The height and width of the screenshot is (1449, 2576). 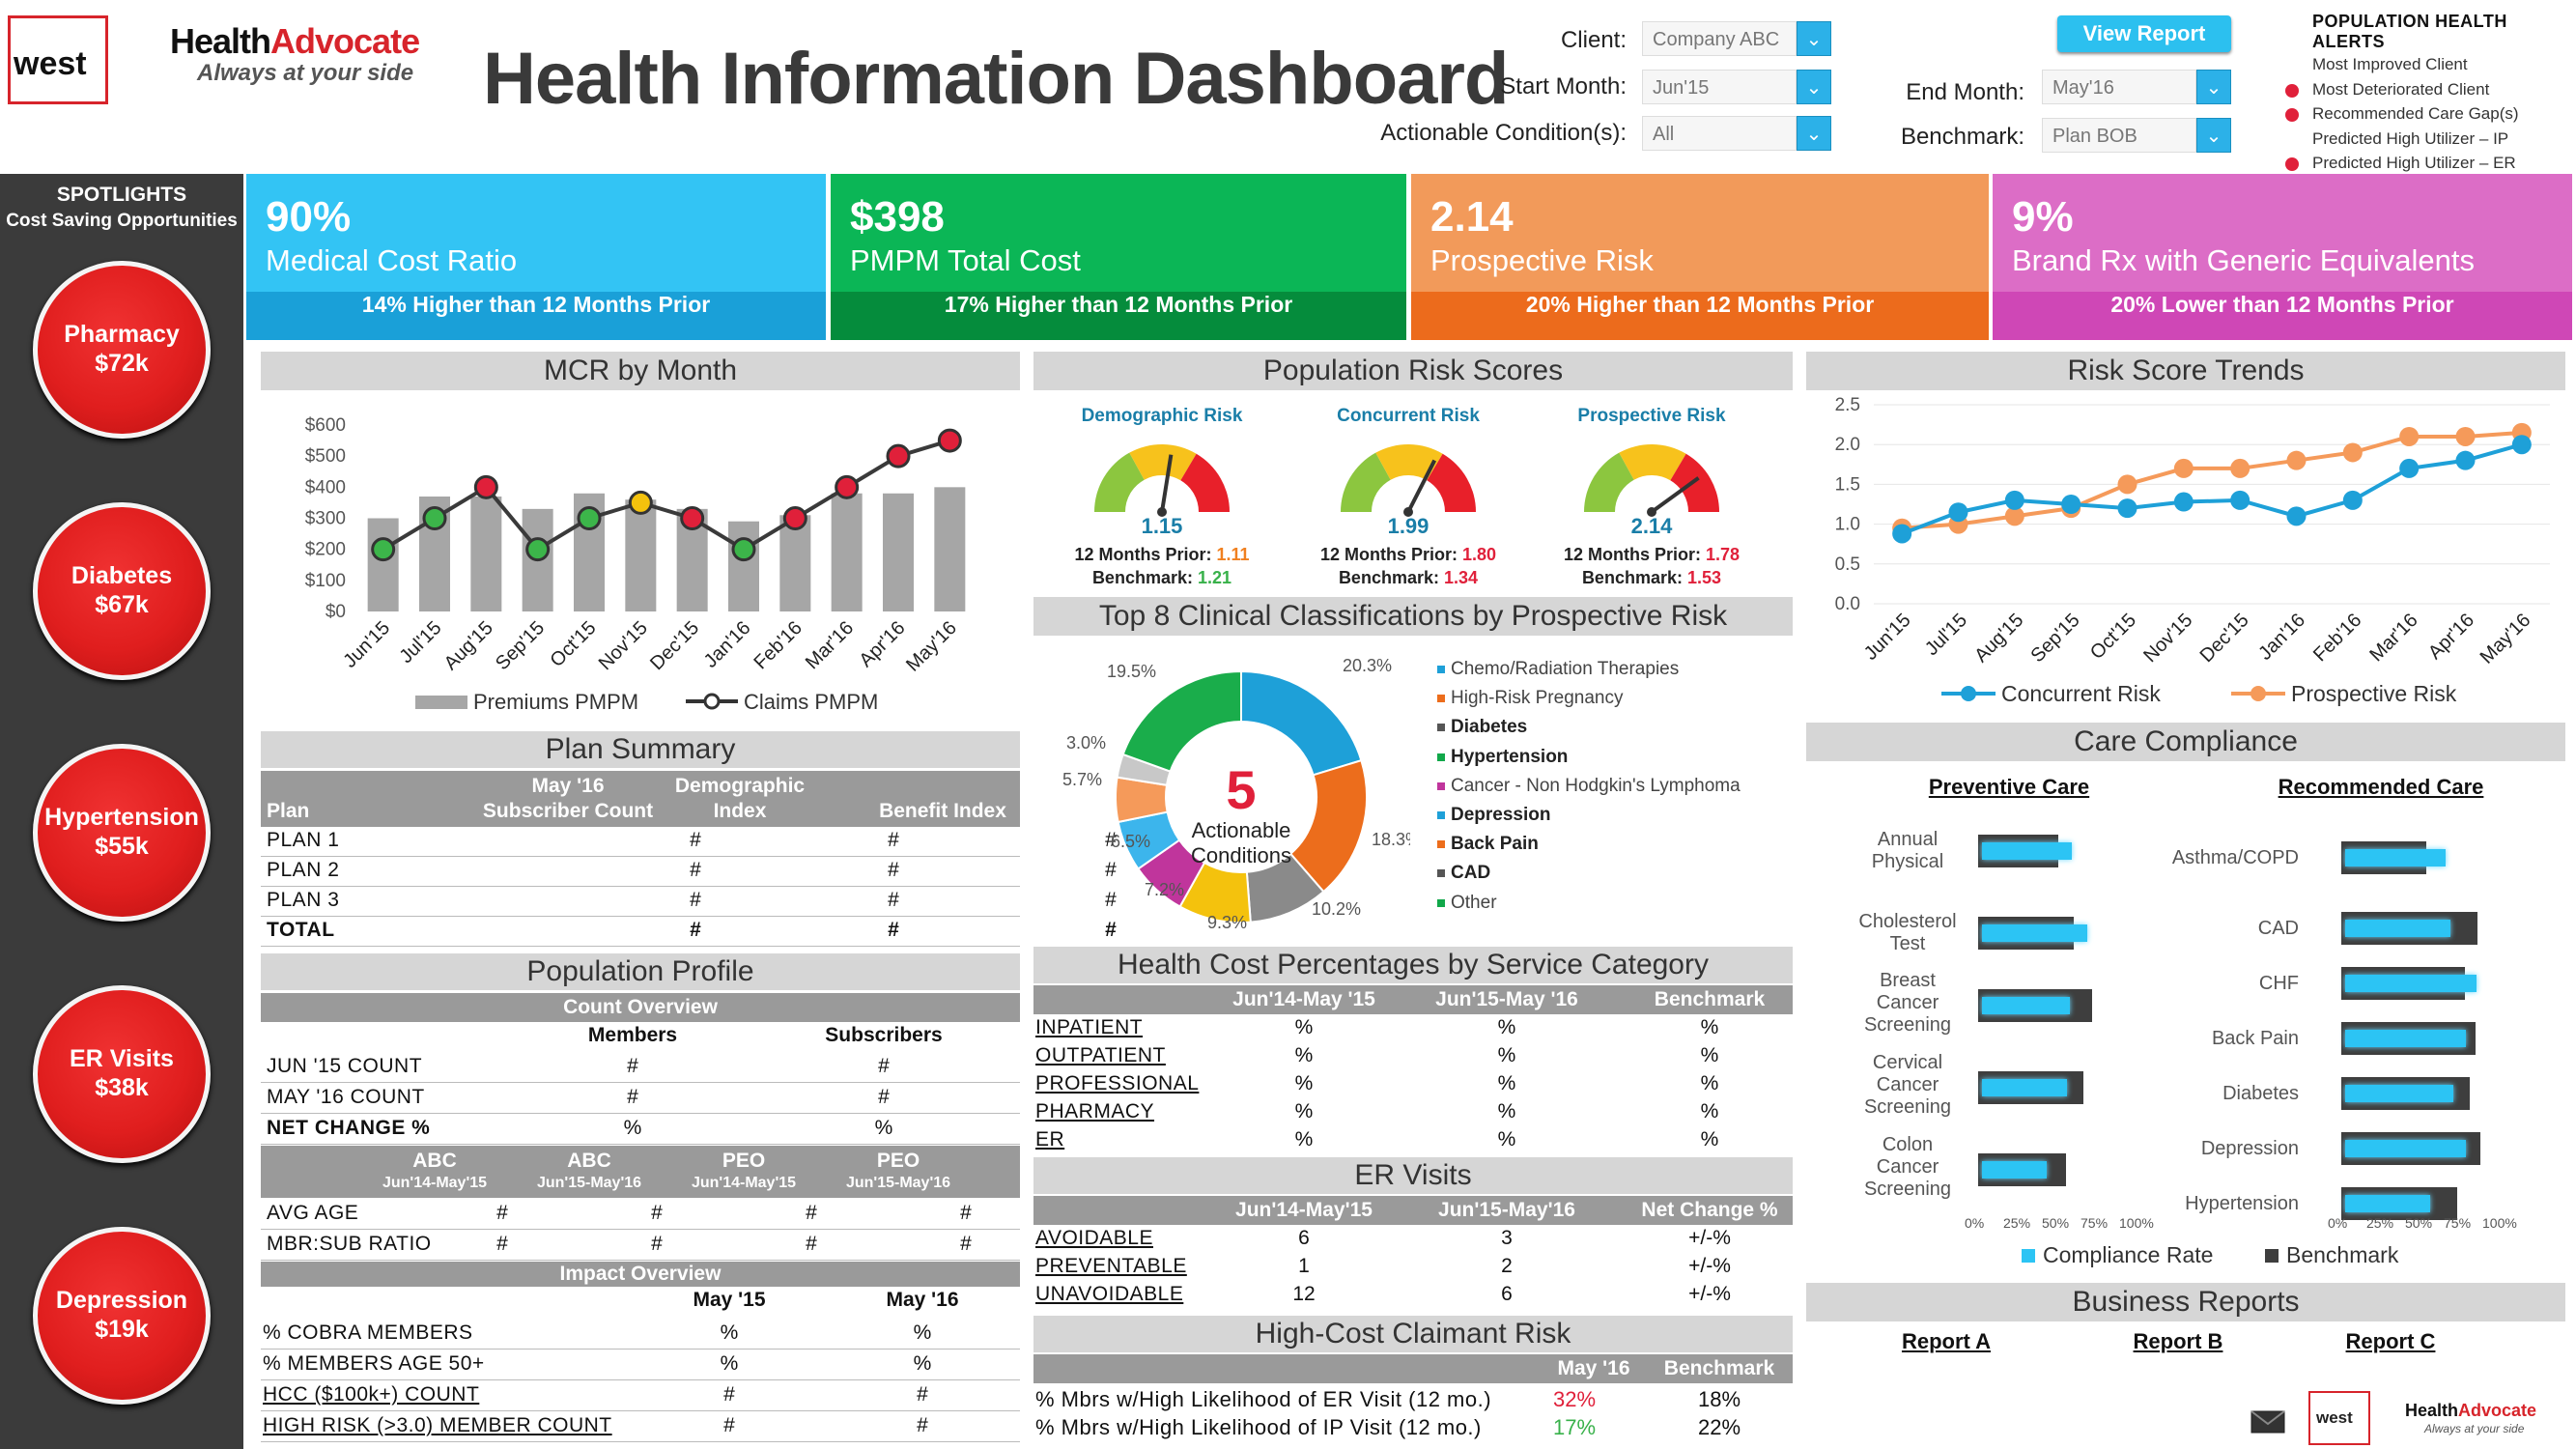 I want to click on alert-item: Most Deteriorated Client, so click(x=2421, y=89).